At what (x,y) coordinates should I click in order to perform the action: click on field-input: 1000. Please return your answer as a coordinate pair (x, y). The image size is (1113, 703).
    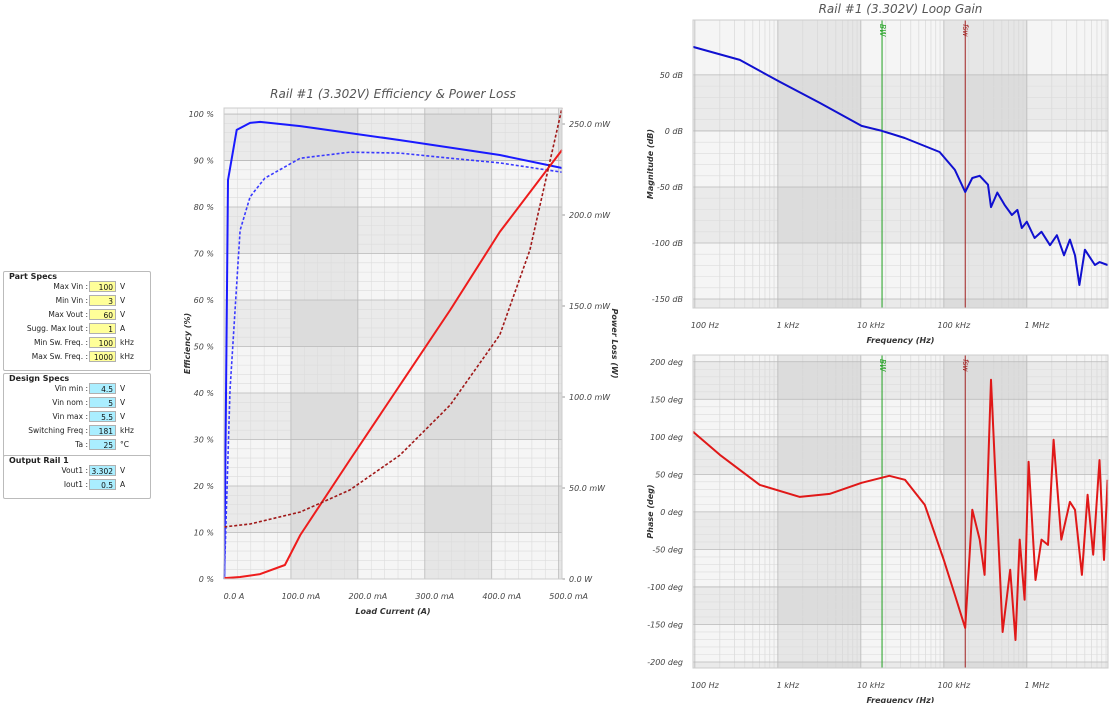
    Looking at the image, I should click on (102, 356).